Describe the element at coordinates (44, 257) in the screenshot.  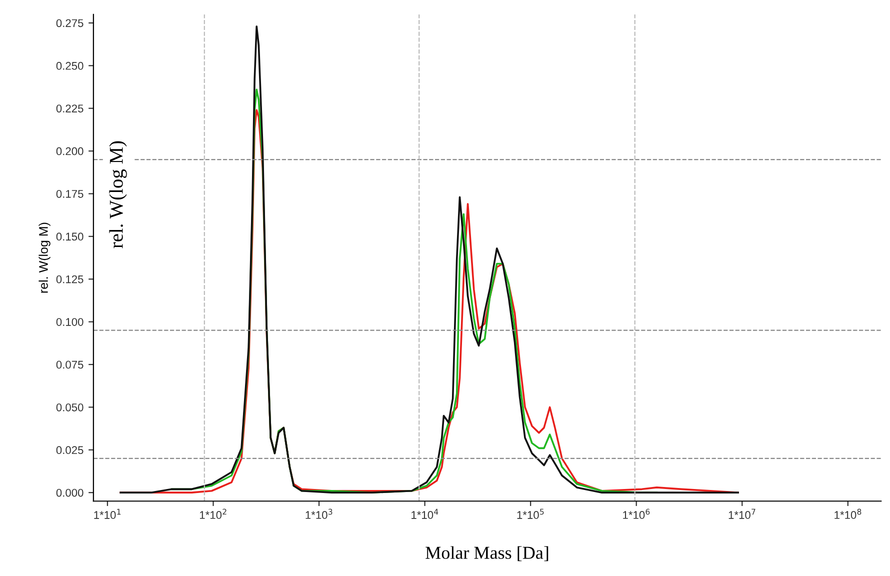
I see `y-axis-title: rel. W(log M)` at that location.